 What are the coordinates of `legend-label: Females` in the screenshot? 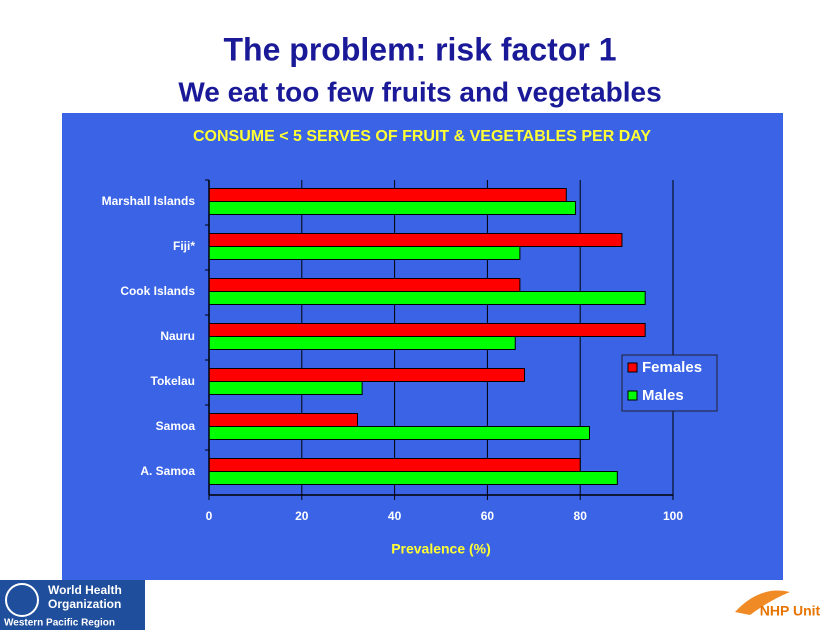 It's located at (672, 367).